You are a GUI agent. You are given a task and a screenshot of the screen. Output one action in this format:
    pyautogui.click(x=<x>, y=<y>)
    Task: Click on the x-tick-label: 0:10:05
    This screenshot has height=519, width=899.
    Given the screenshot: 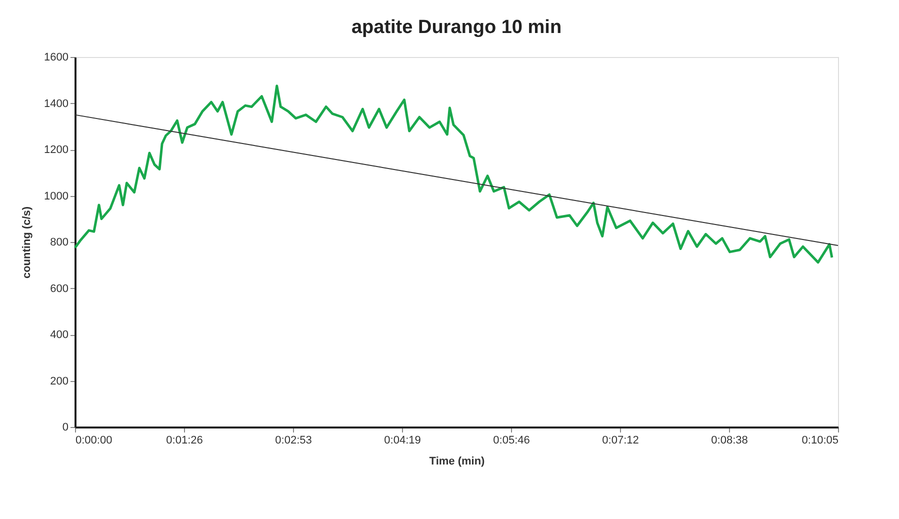 What is the action you would take?
    pyautogui.click(x=820, y=440)
    